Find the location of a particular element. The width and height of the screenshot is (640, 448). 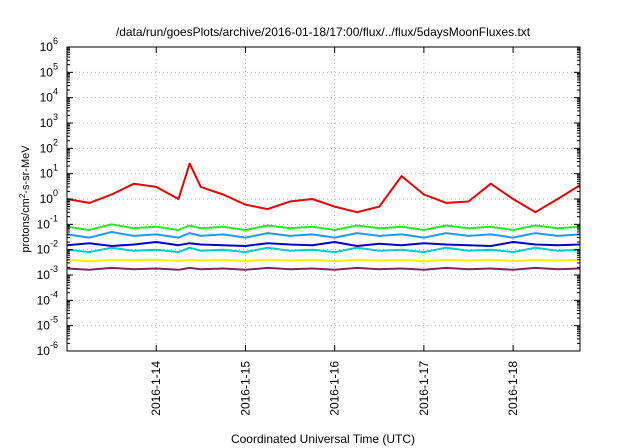

x-tick-label: 2016-1-15 is located at coordinates (245, 388).